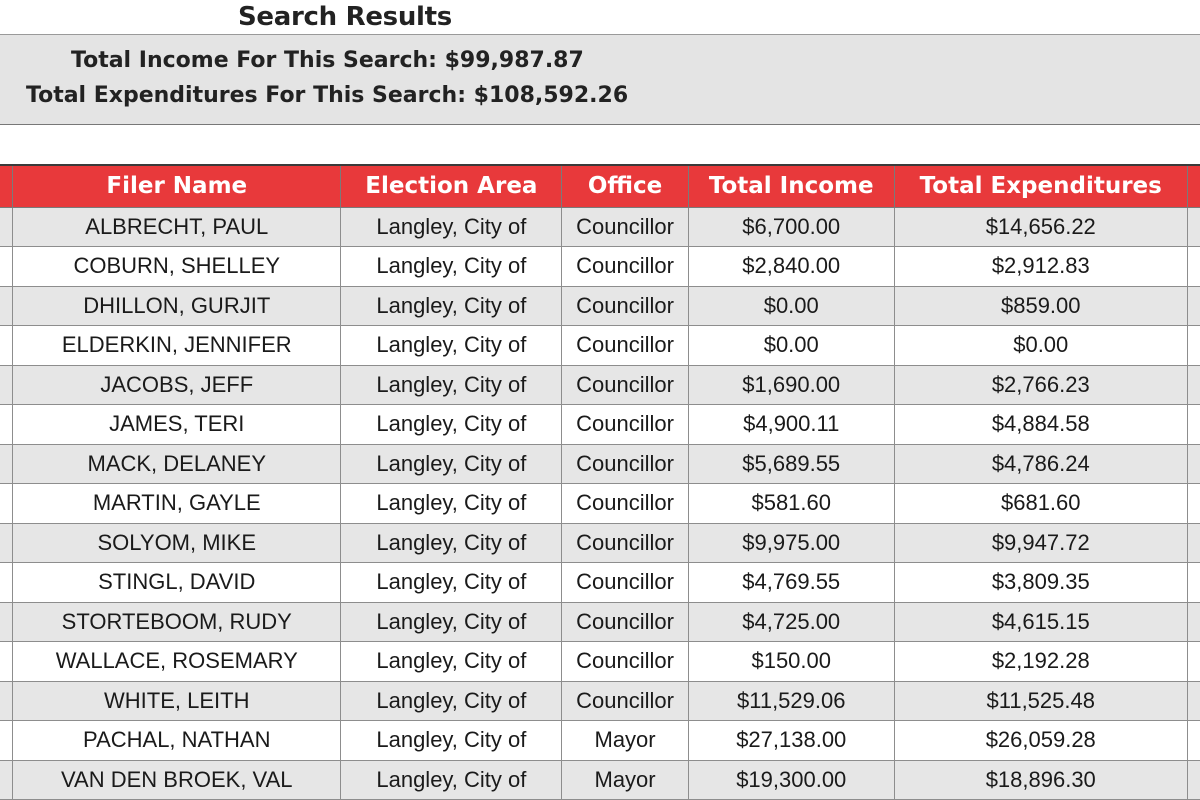 The image size is (1200, 800). I want to click on total-expenditures-cell: $3,809.35, so click(1040, 582).